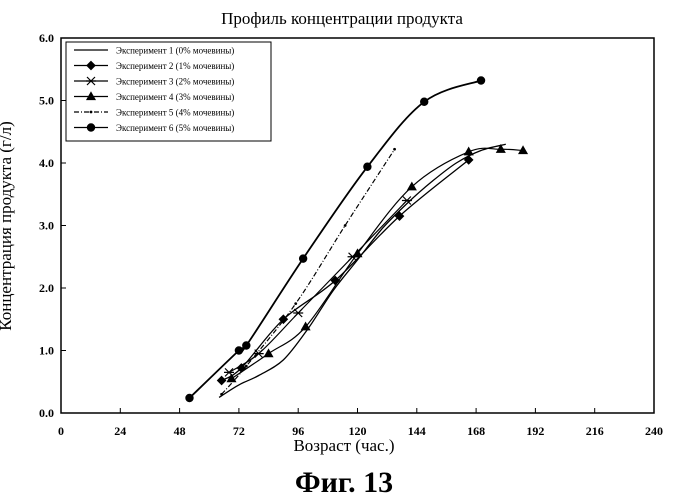 The width and height of the screenshot is (688, 499). I want to click on x-tick-label: 24, so click(120, 431).